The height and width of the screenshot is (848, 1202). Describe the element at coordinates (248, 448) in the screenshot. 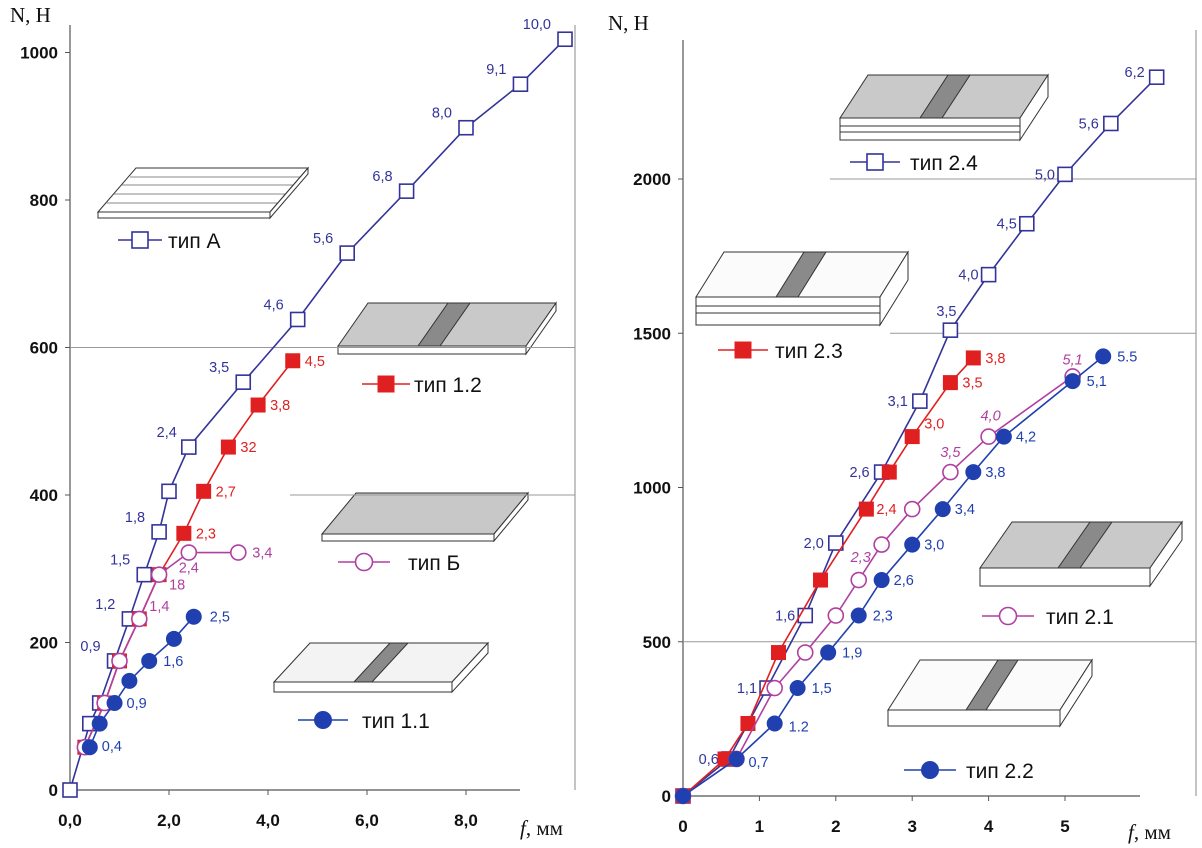

I see `data-label: 32` at that location.